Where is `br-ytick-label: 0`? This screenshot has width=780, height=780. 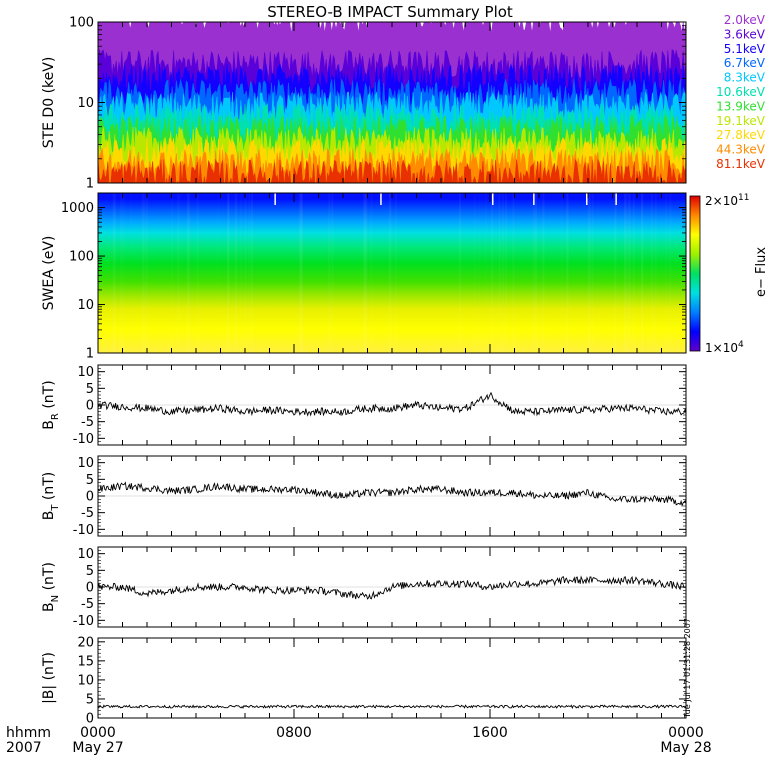
br-ytick-label: 0 is located at coordinates (90, 406).